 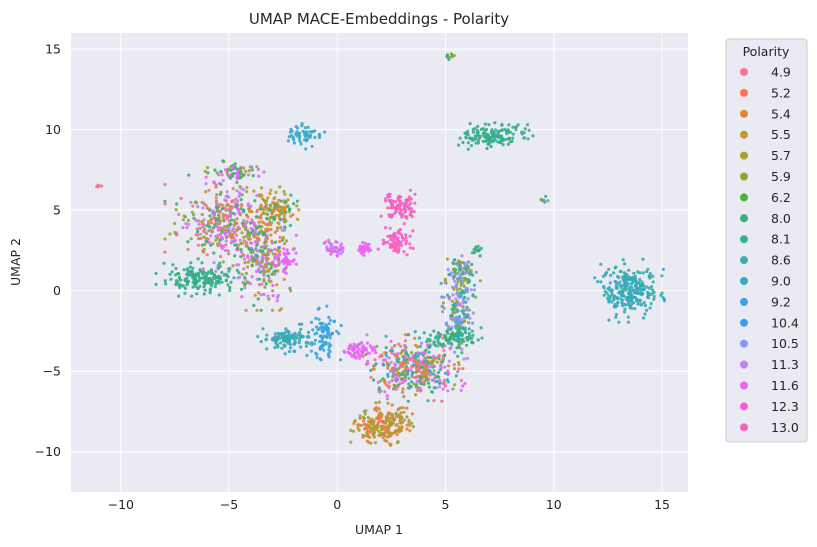 I want to click on legend-label: 11.6, so click(x=785, y=385).